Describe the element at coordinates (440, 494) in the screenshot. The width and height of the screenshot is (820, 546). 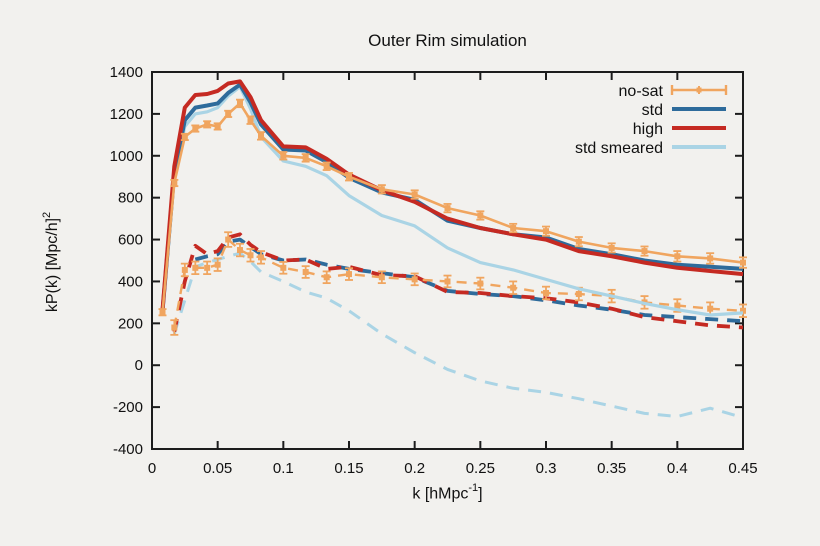
I see `x-axis-label-text: k [hMpc` at that location.